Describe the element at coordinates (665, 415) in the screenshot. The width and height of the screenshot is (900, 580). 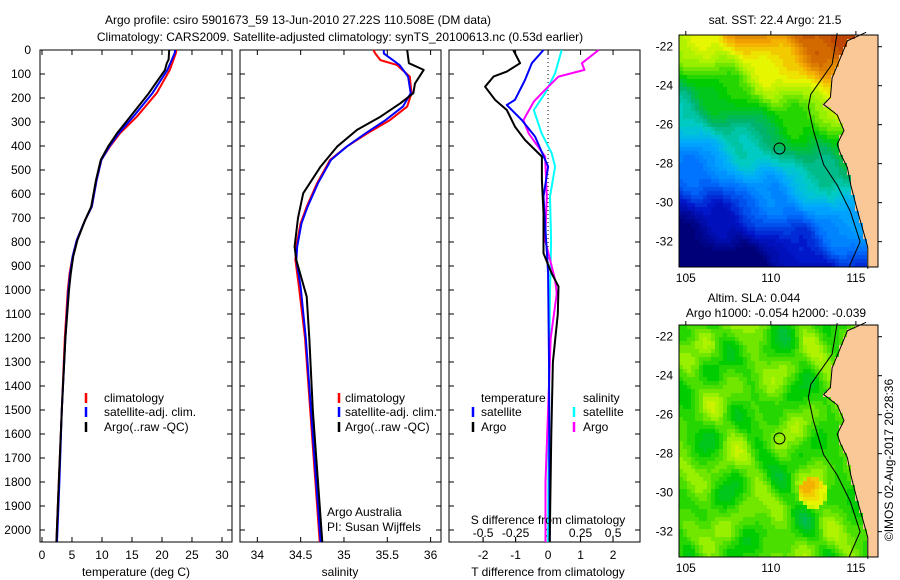
I see `lat-tick-label: -26` at that location.